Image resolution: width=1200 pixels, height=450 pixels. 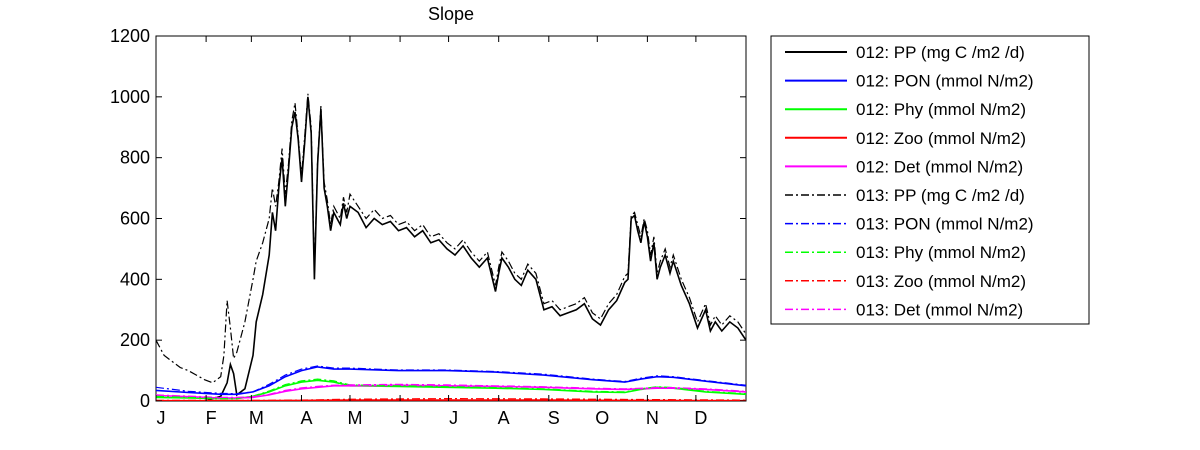 What do you see at coordinates (945, 224) in the screenshot?
I see `legend-label: 013: PON (mmol N/m2)` at bounding box center [945, 224].